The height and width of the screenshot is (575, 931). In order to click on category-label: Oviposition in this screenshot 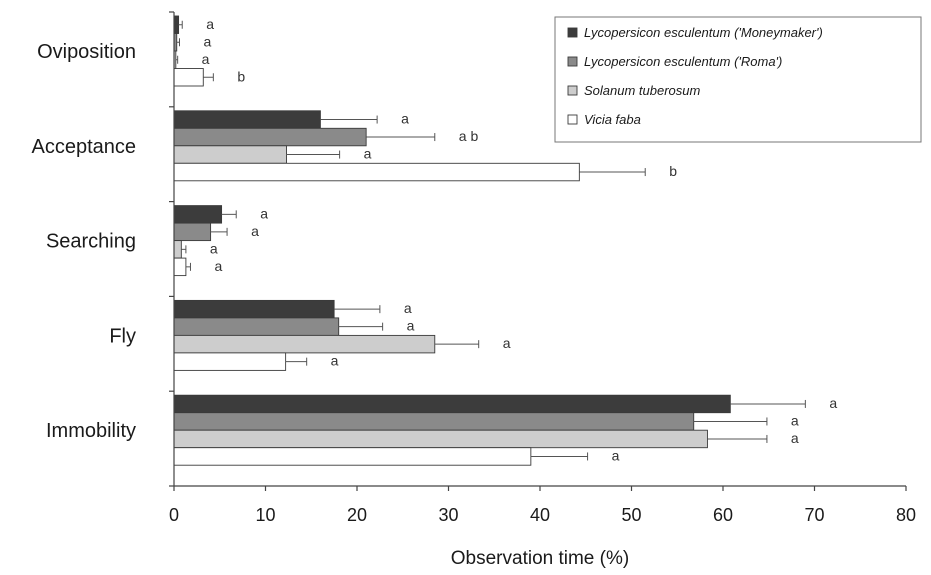, I will do `click(86, 52)`.